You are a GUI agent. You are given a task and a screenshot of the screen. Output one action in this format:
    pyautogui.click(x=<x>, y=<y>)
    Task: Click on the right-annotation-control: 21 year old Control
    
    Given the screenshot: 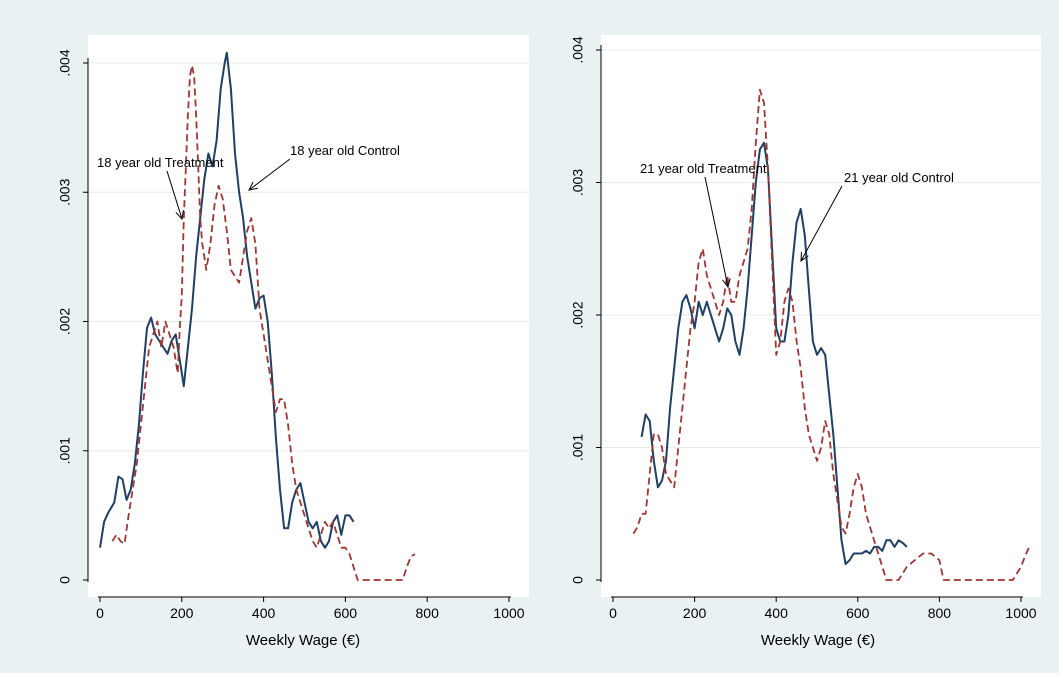 What is the action you would take?
    pyautogui.click(x=899, y=177)
    